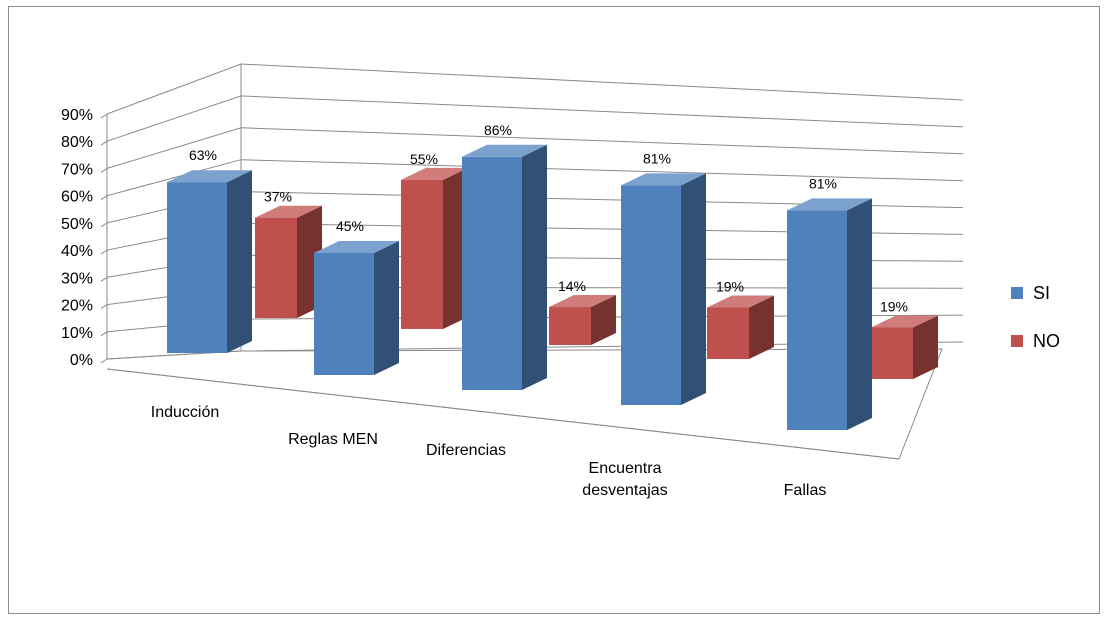 This screenshot has height=620, width=1108. What do you see at coordinates (1017, 293) in the screenshot?
I see `legend-swatch-si` at bounding box center [1017, 293].